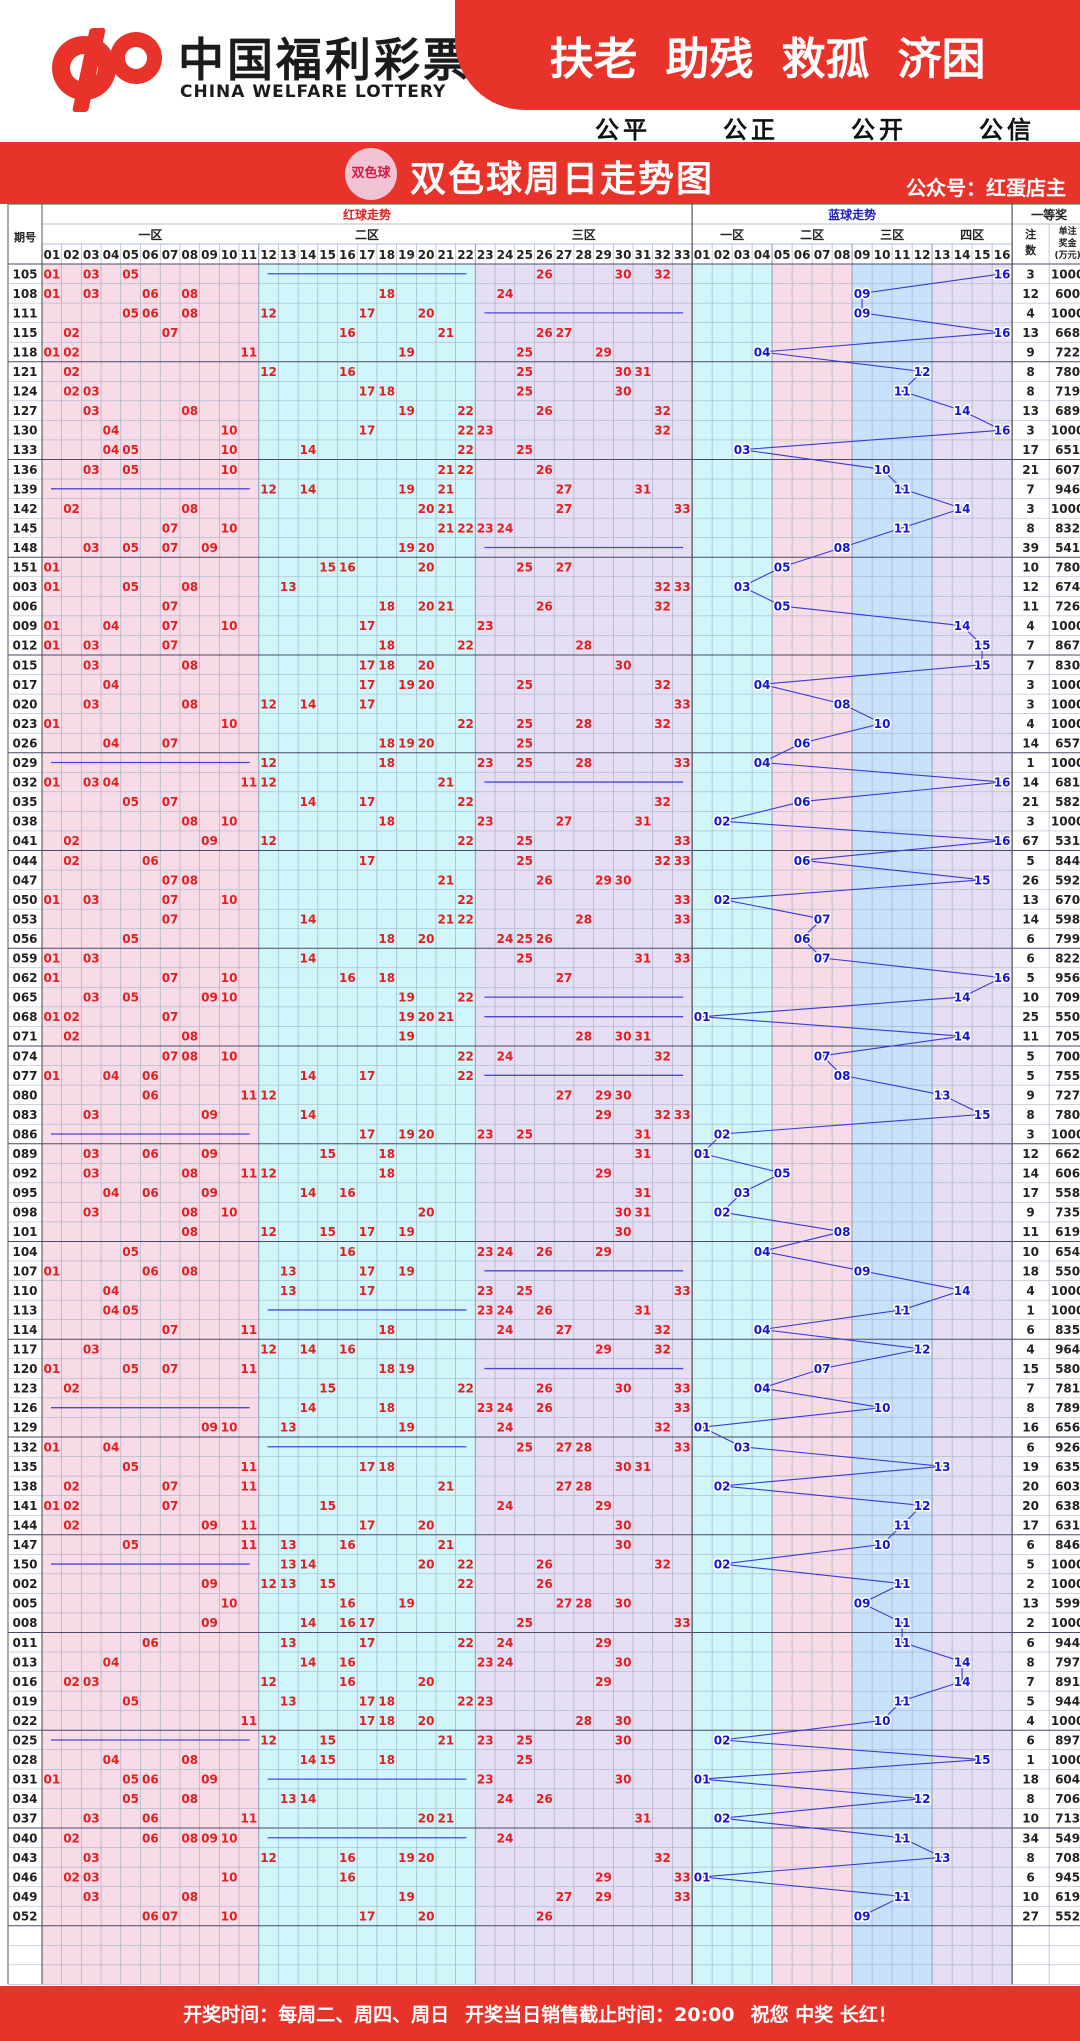  I want to click on blue-number-tick: 04, so click(762, 255).